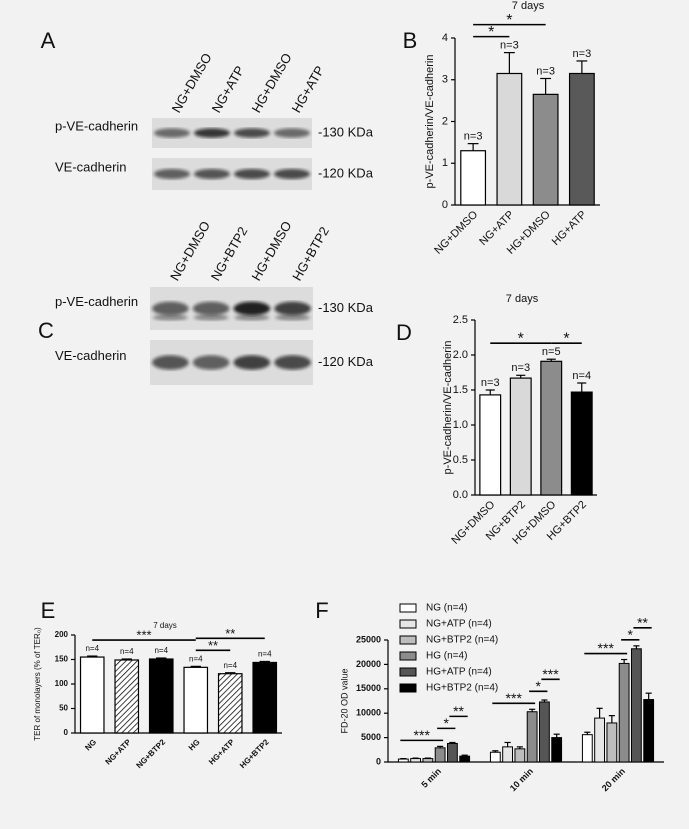 The width and height of the screenshot is (689, 829). What do you see at coordinates (346, 131) in the screenshot?
I see `size-marker: -130 KDa` at bounding box center [346, 131].